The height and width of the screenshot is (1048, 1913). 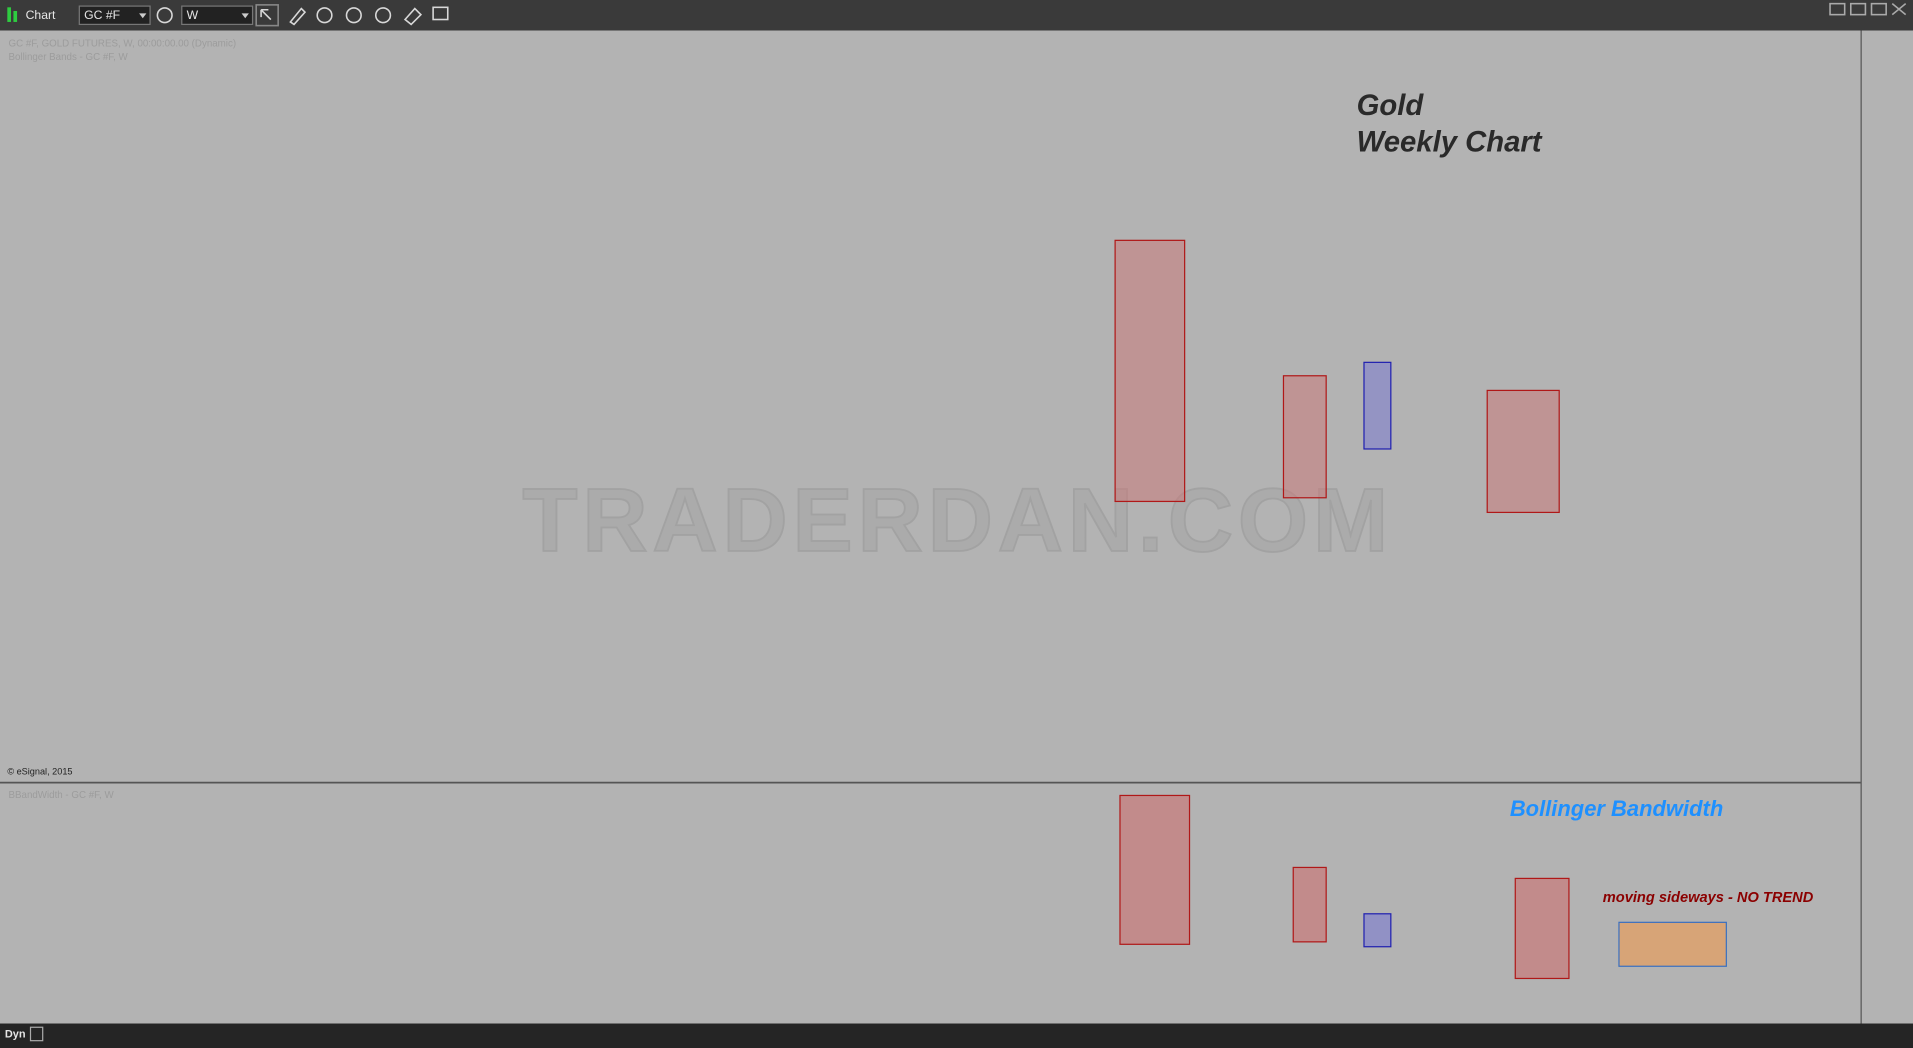 What do you see at coordinates (102, 15) in the screenshot?
I see `symbol: GC #F` at bounding box center [102, 15].